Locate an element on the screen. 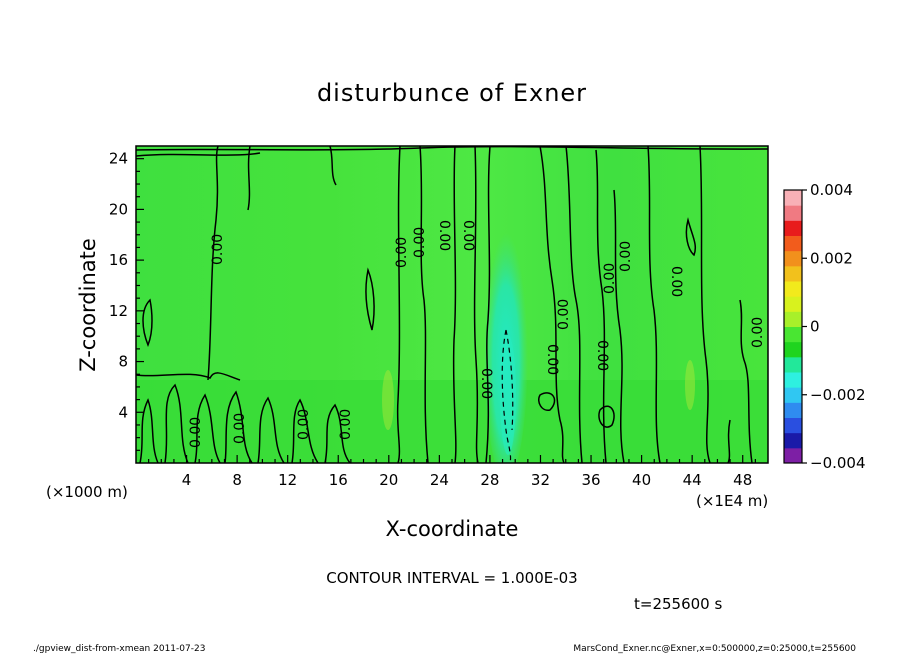 The width and height of the screenshot is (904, 654). y-tick-label: 24 is located at coordinates (118, 159).